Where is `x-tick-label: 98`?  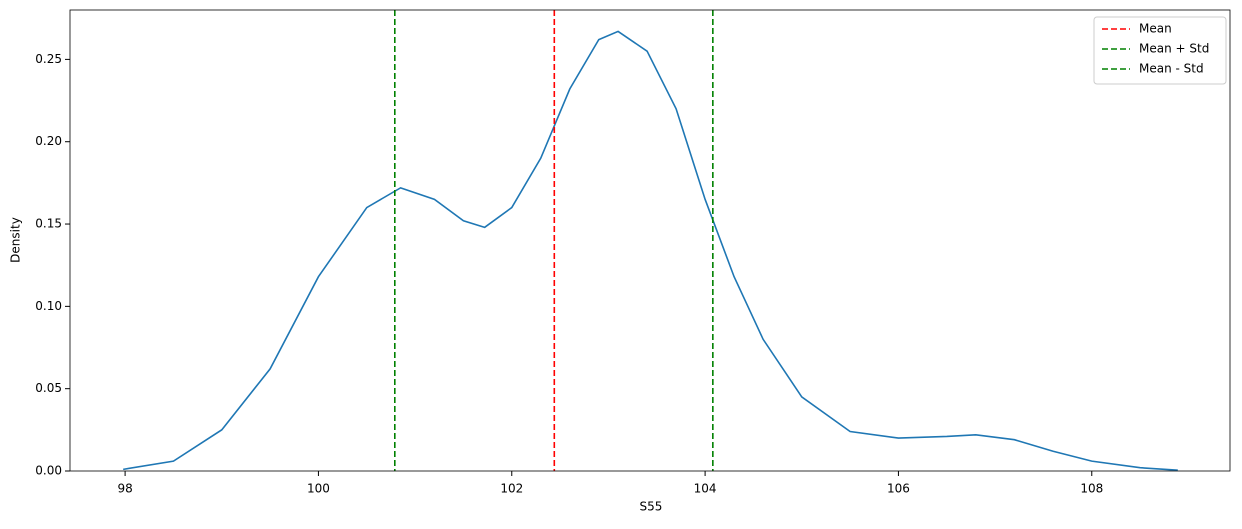 x-tick-label: 98 is located at coordinates (124, 489).